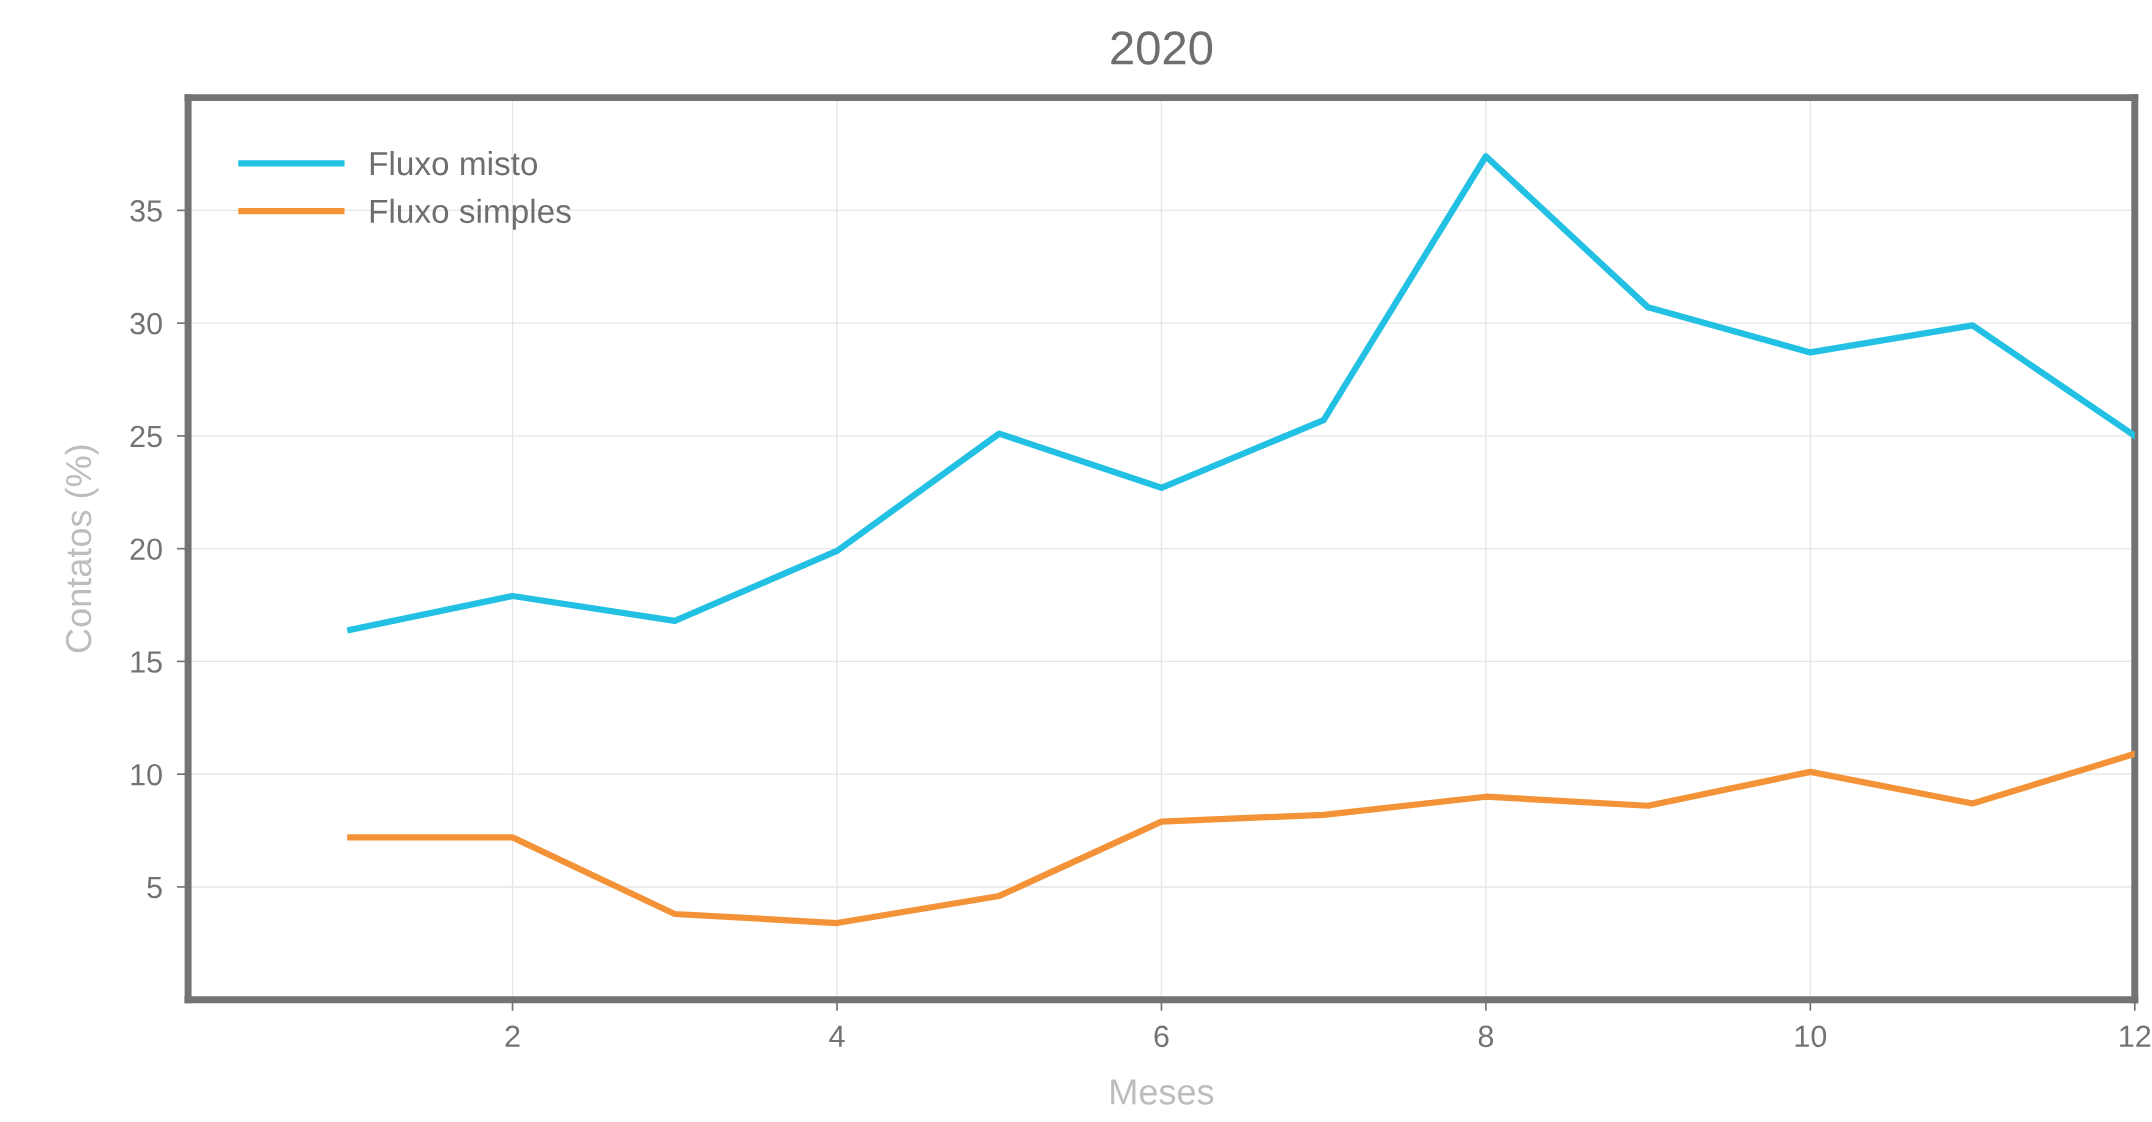  I want to click on legend-label: Fluxo simples, so click(470, 214).